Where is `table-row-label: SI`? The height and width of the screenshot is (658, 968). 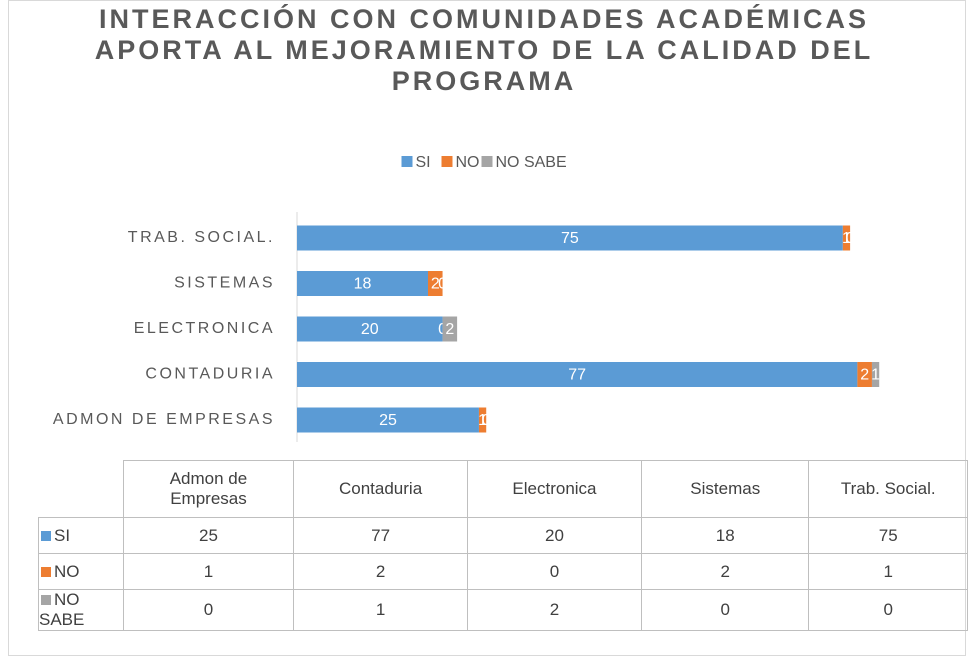
table-row-label: SI is located at coordinates (81, 535).